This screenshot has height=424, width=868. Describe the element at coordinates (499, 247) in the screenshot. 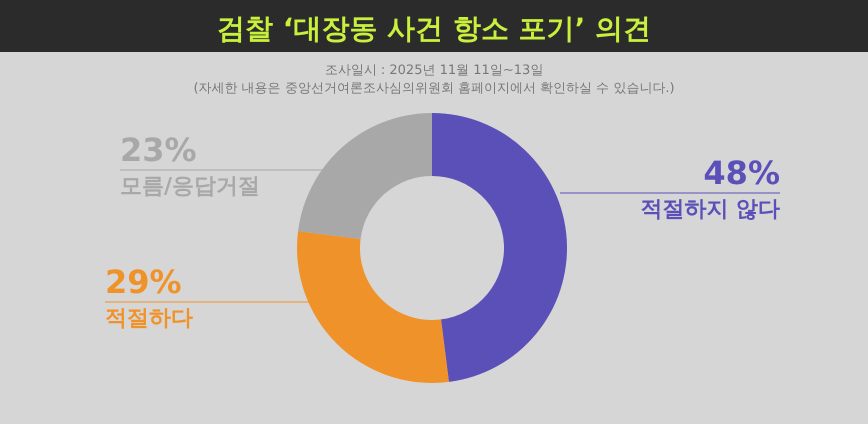

I see `donut-slice` at that location.